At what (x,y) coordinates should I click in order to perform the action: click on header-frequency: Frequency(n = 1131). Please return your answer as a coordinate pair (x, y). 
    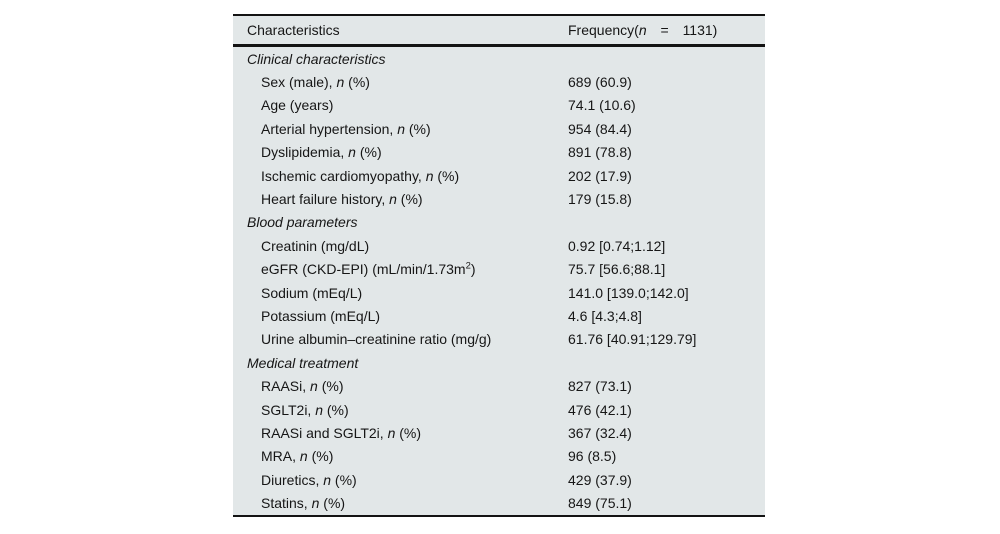
    Looking at the image, I should click on (666, 30).